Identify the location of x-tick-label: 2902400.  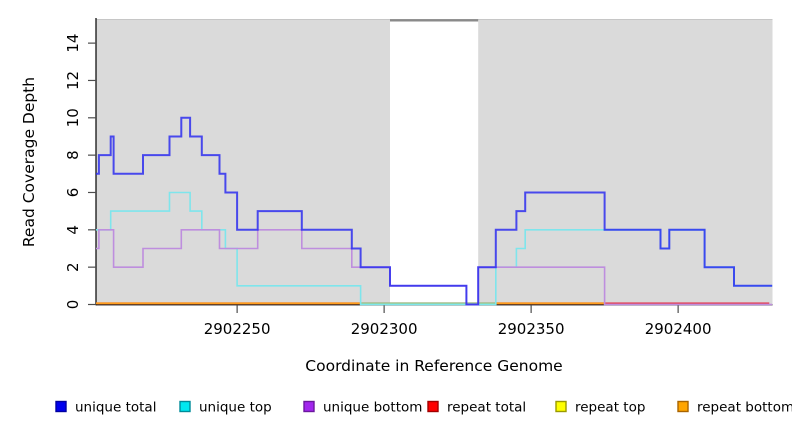
(678, 329).